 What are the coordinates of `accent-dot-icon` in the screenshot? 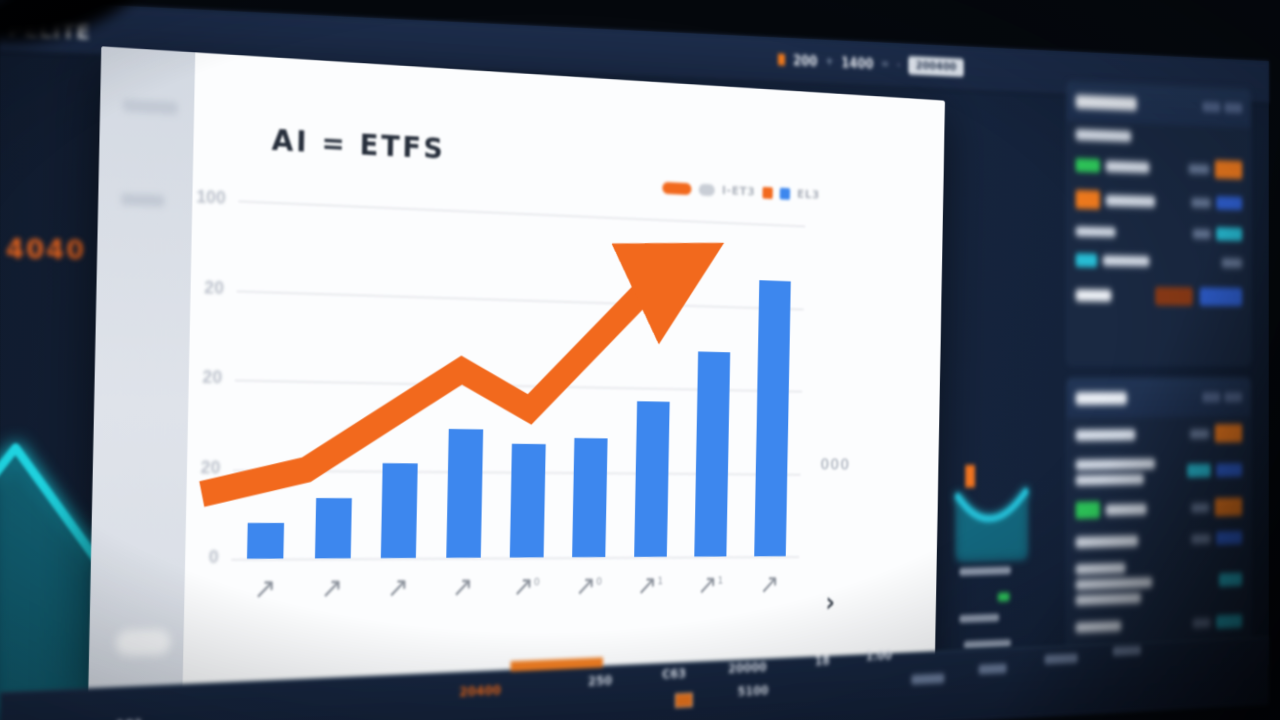 It's located at (782, 59).